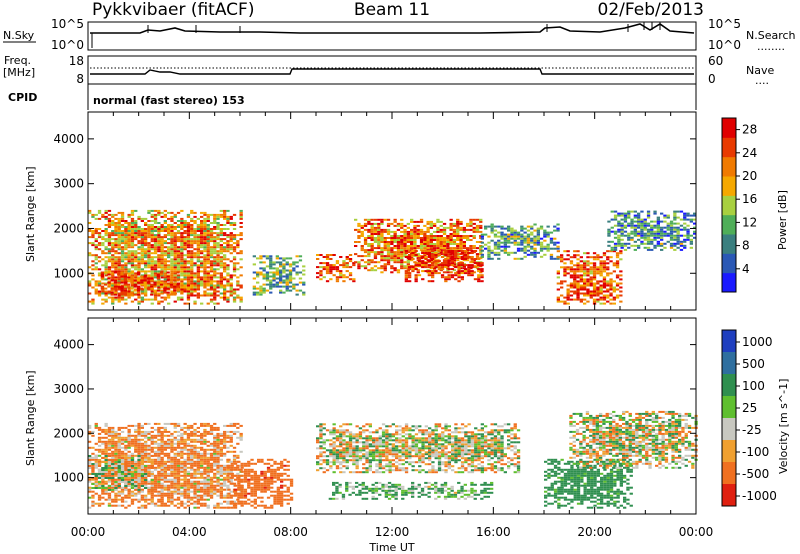 This screenshot has height=554, width=800. Describe the element at coordinates (749, 199) in the screenshot. I see `colorbar-tick-label: 16` at that location.